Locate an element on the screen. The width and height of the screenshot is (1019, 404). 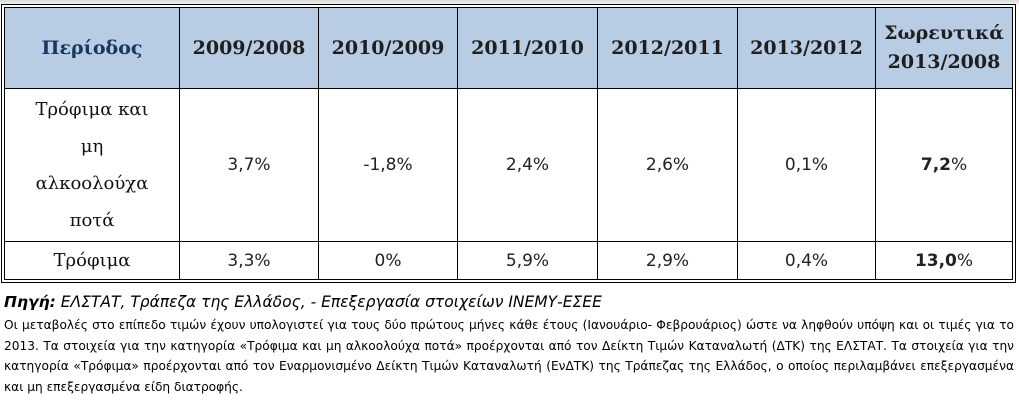
cumulative-number: 13,0 is located at coordinates (935, 260).